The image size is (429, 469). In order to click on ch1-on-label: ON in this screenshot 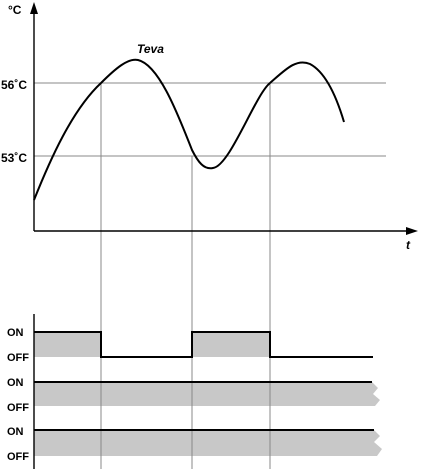, I will do `click(15, 333)`.